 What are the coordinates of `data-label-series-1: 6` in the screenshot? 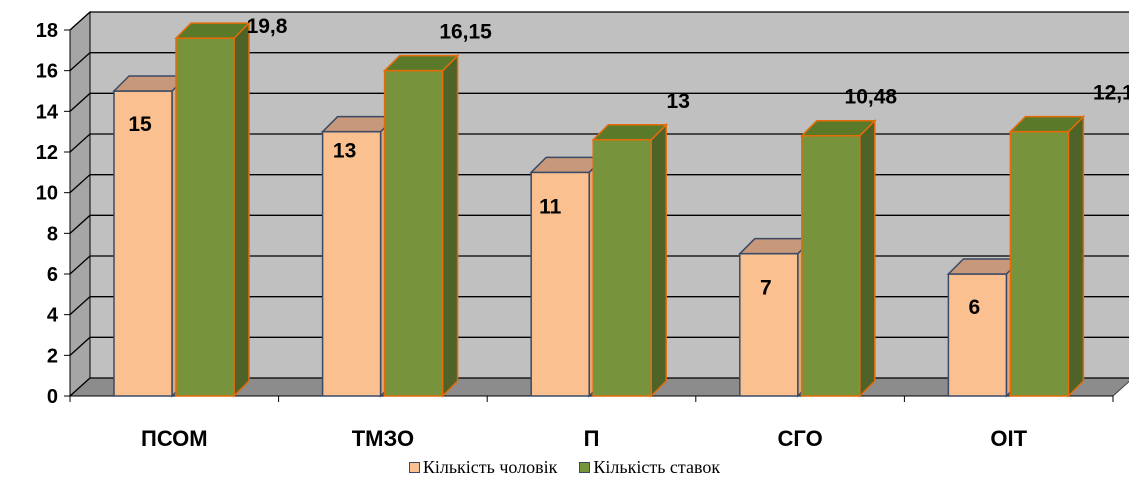 It's located at (975, 307).